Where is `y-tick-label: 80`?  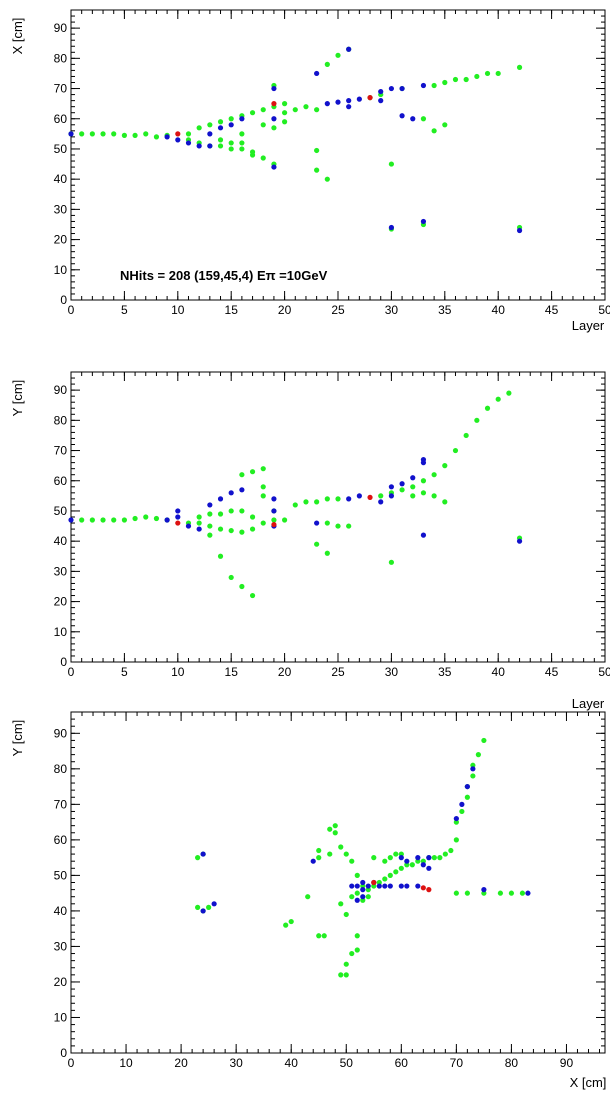
y-tick-label: 80 is located at coordinates (61, 420).